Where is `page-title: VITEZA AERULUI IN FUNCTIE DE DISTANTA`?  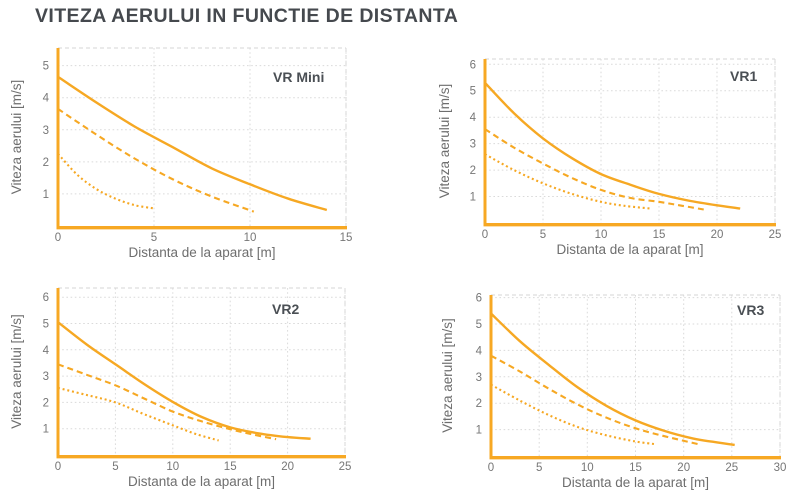
page-title: VITEZA AERULUI IN FUNCTIE DE DISTANTA is located at coordinates (247, 16).